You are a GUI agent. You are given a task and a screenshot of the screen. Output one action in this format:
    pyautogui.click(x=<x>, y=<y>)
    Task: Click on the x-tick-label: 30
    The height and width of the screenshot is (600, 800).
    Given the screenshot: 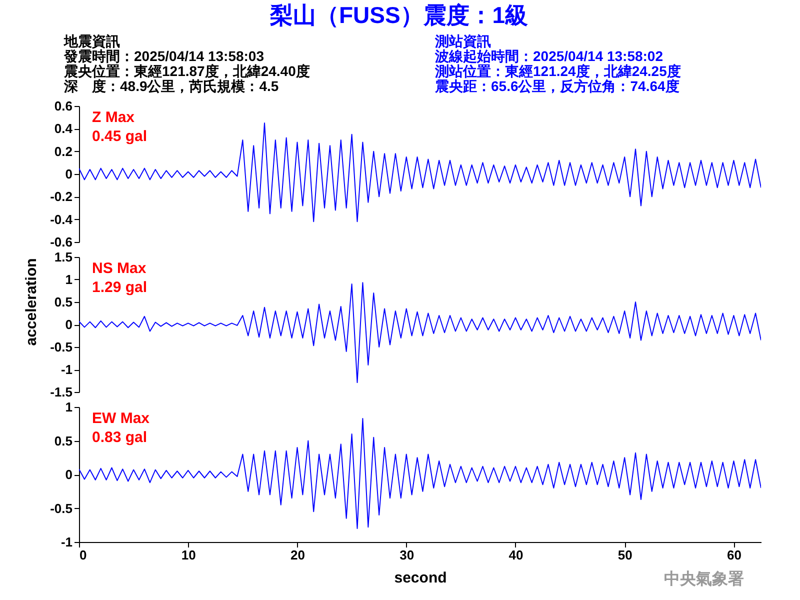 What is the action you would take?
    pyautogui.click(x=407, y=555)
    